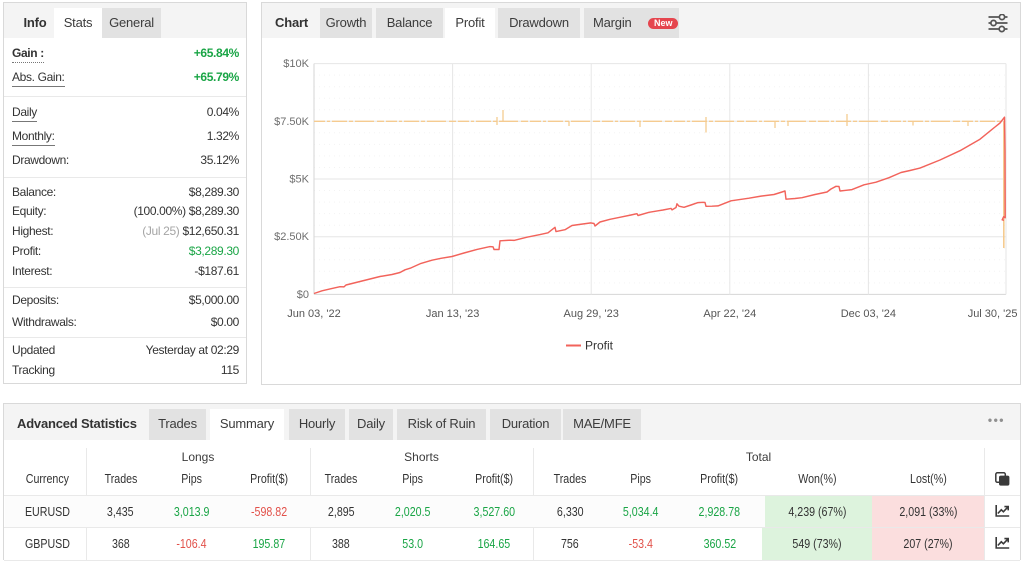  What do you see at coordinates (292, 122) in the screenshot?
I see `svg-text: $7.50K` at bounding box center [292, 122].